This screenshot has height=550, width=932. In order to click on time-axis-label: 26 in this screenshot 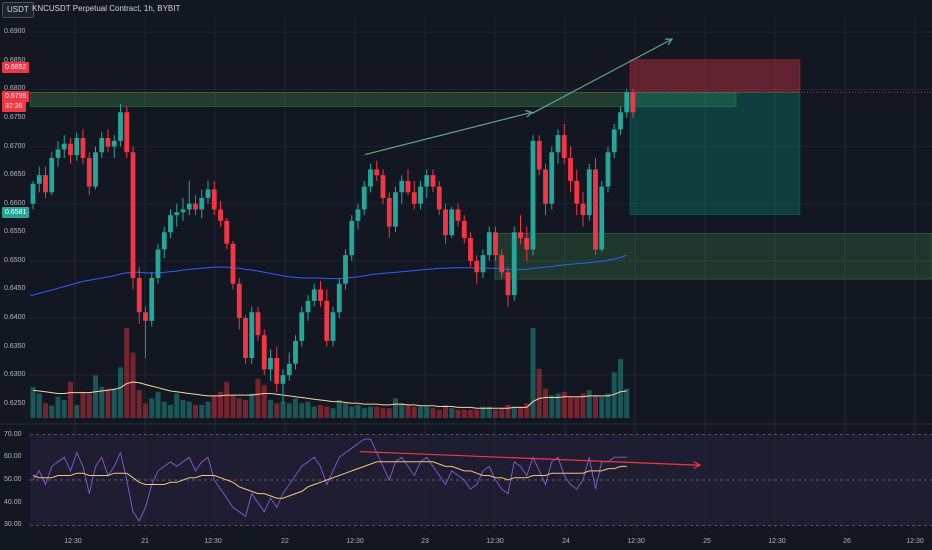, I will do `click(847, 541)`.